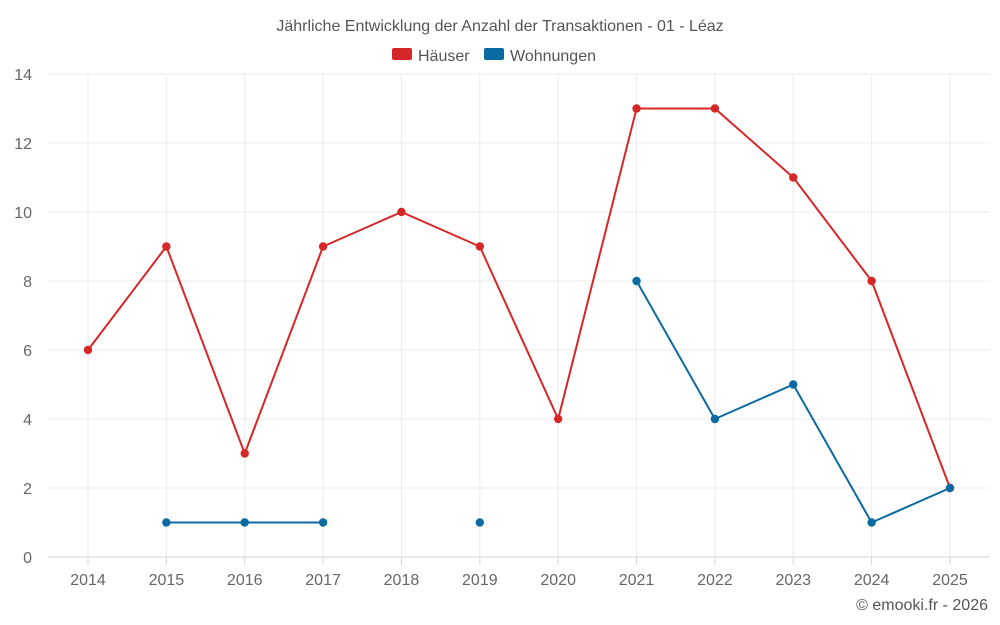 This screenshot has height=625, width=1000. Describe the element at coordinates (27, 351) in the screenshot. I see `y-tick-label: 6` at that location.